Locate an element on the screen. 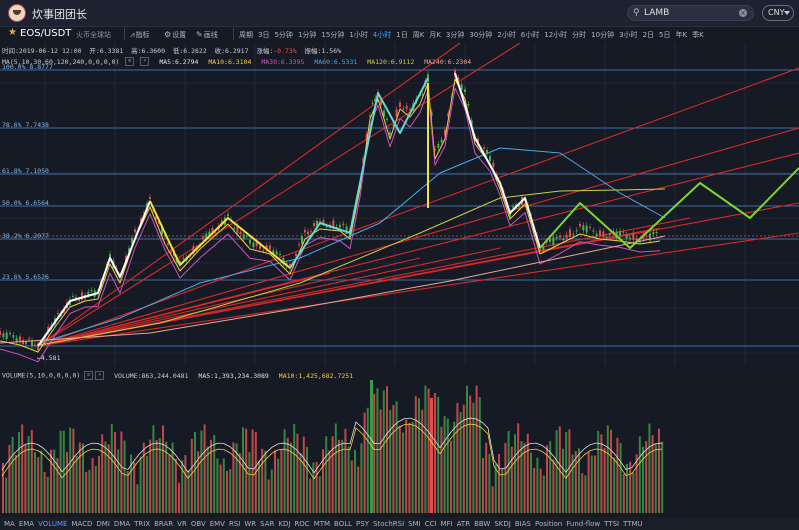 The height and width of the screenshot is (530, 799). period-option: 10分钟 is located at coordinates (603, 35).